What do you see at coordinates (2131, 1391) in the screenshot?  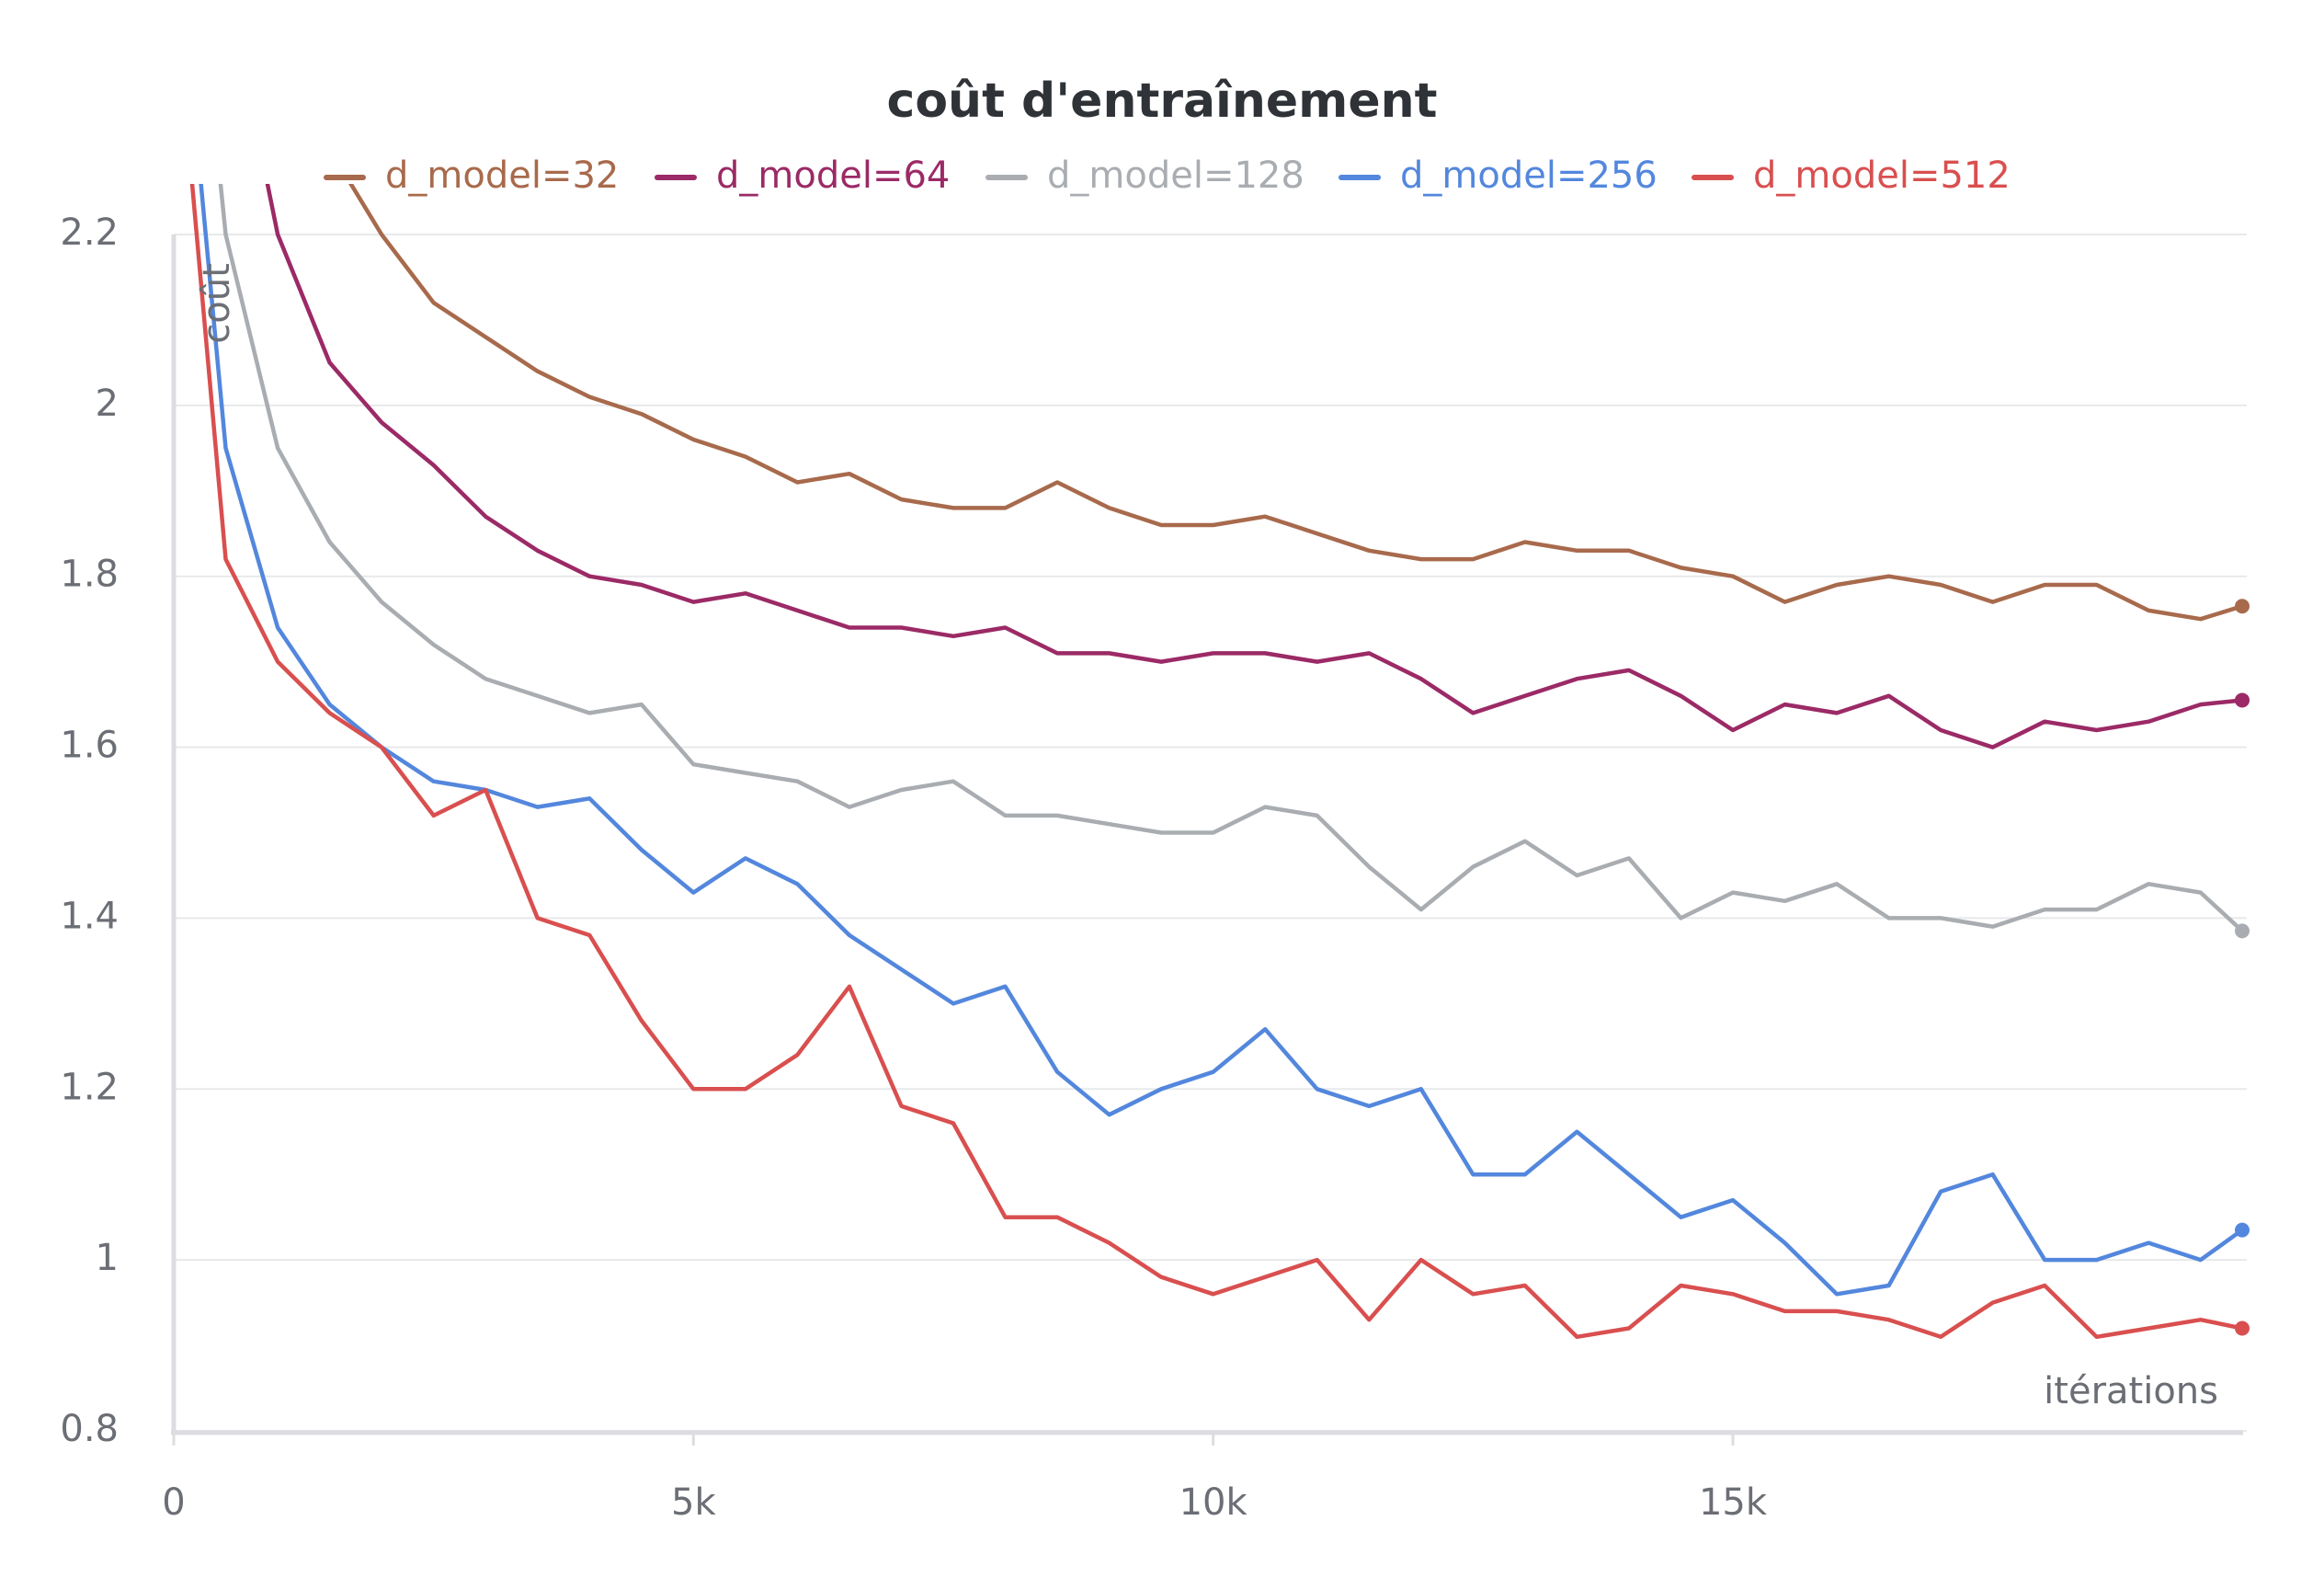 I see `x-axis-title: itérations` at bounding box center [2131, 1391].